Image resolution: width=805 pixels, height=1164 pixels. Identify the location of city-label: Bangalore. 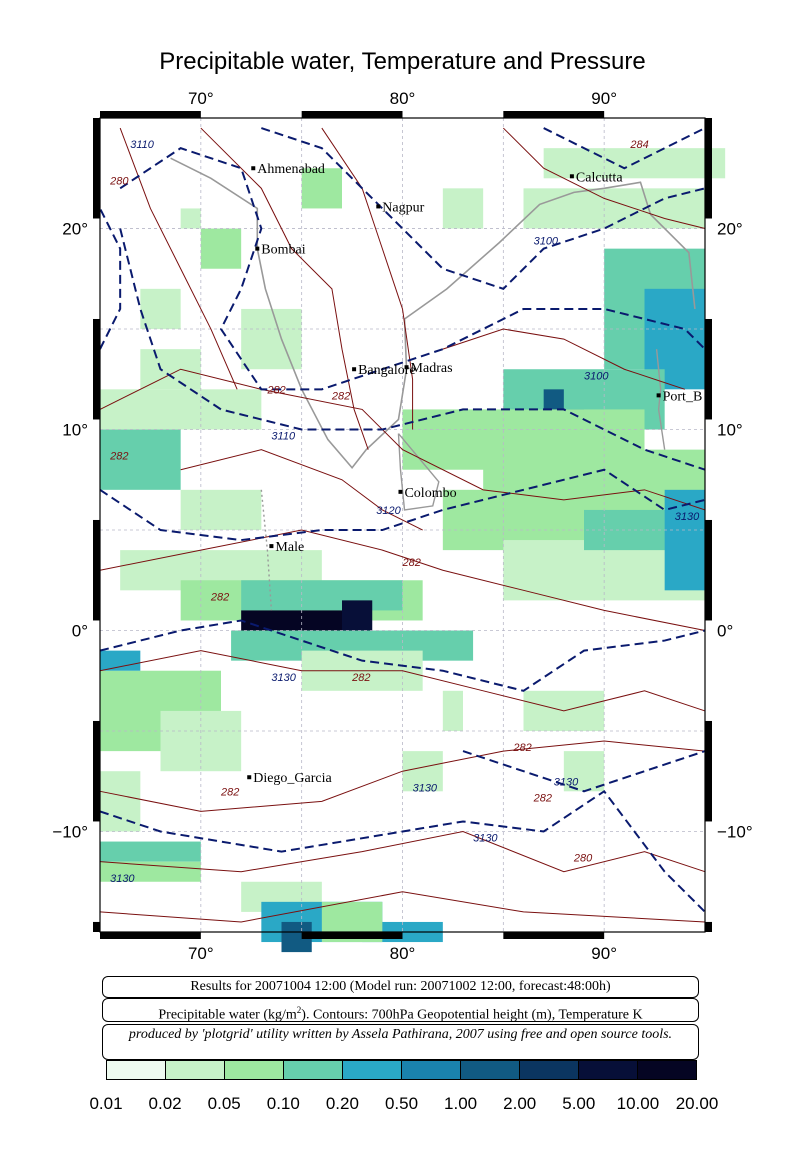
(387, 370).